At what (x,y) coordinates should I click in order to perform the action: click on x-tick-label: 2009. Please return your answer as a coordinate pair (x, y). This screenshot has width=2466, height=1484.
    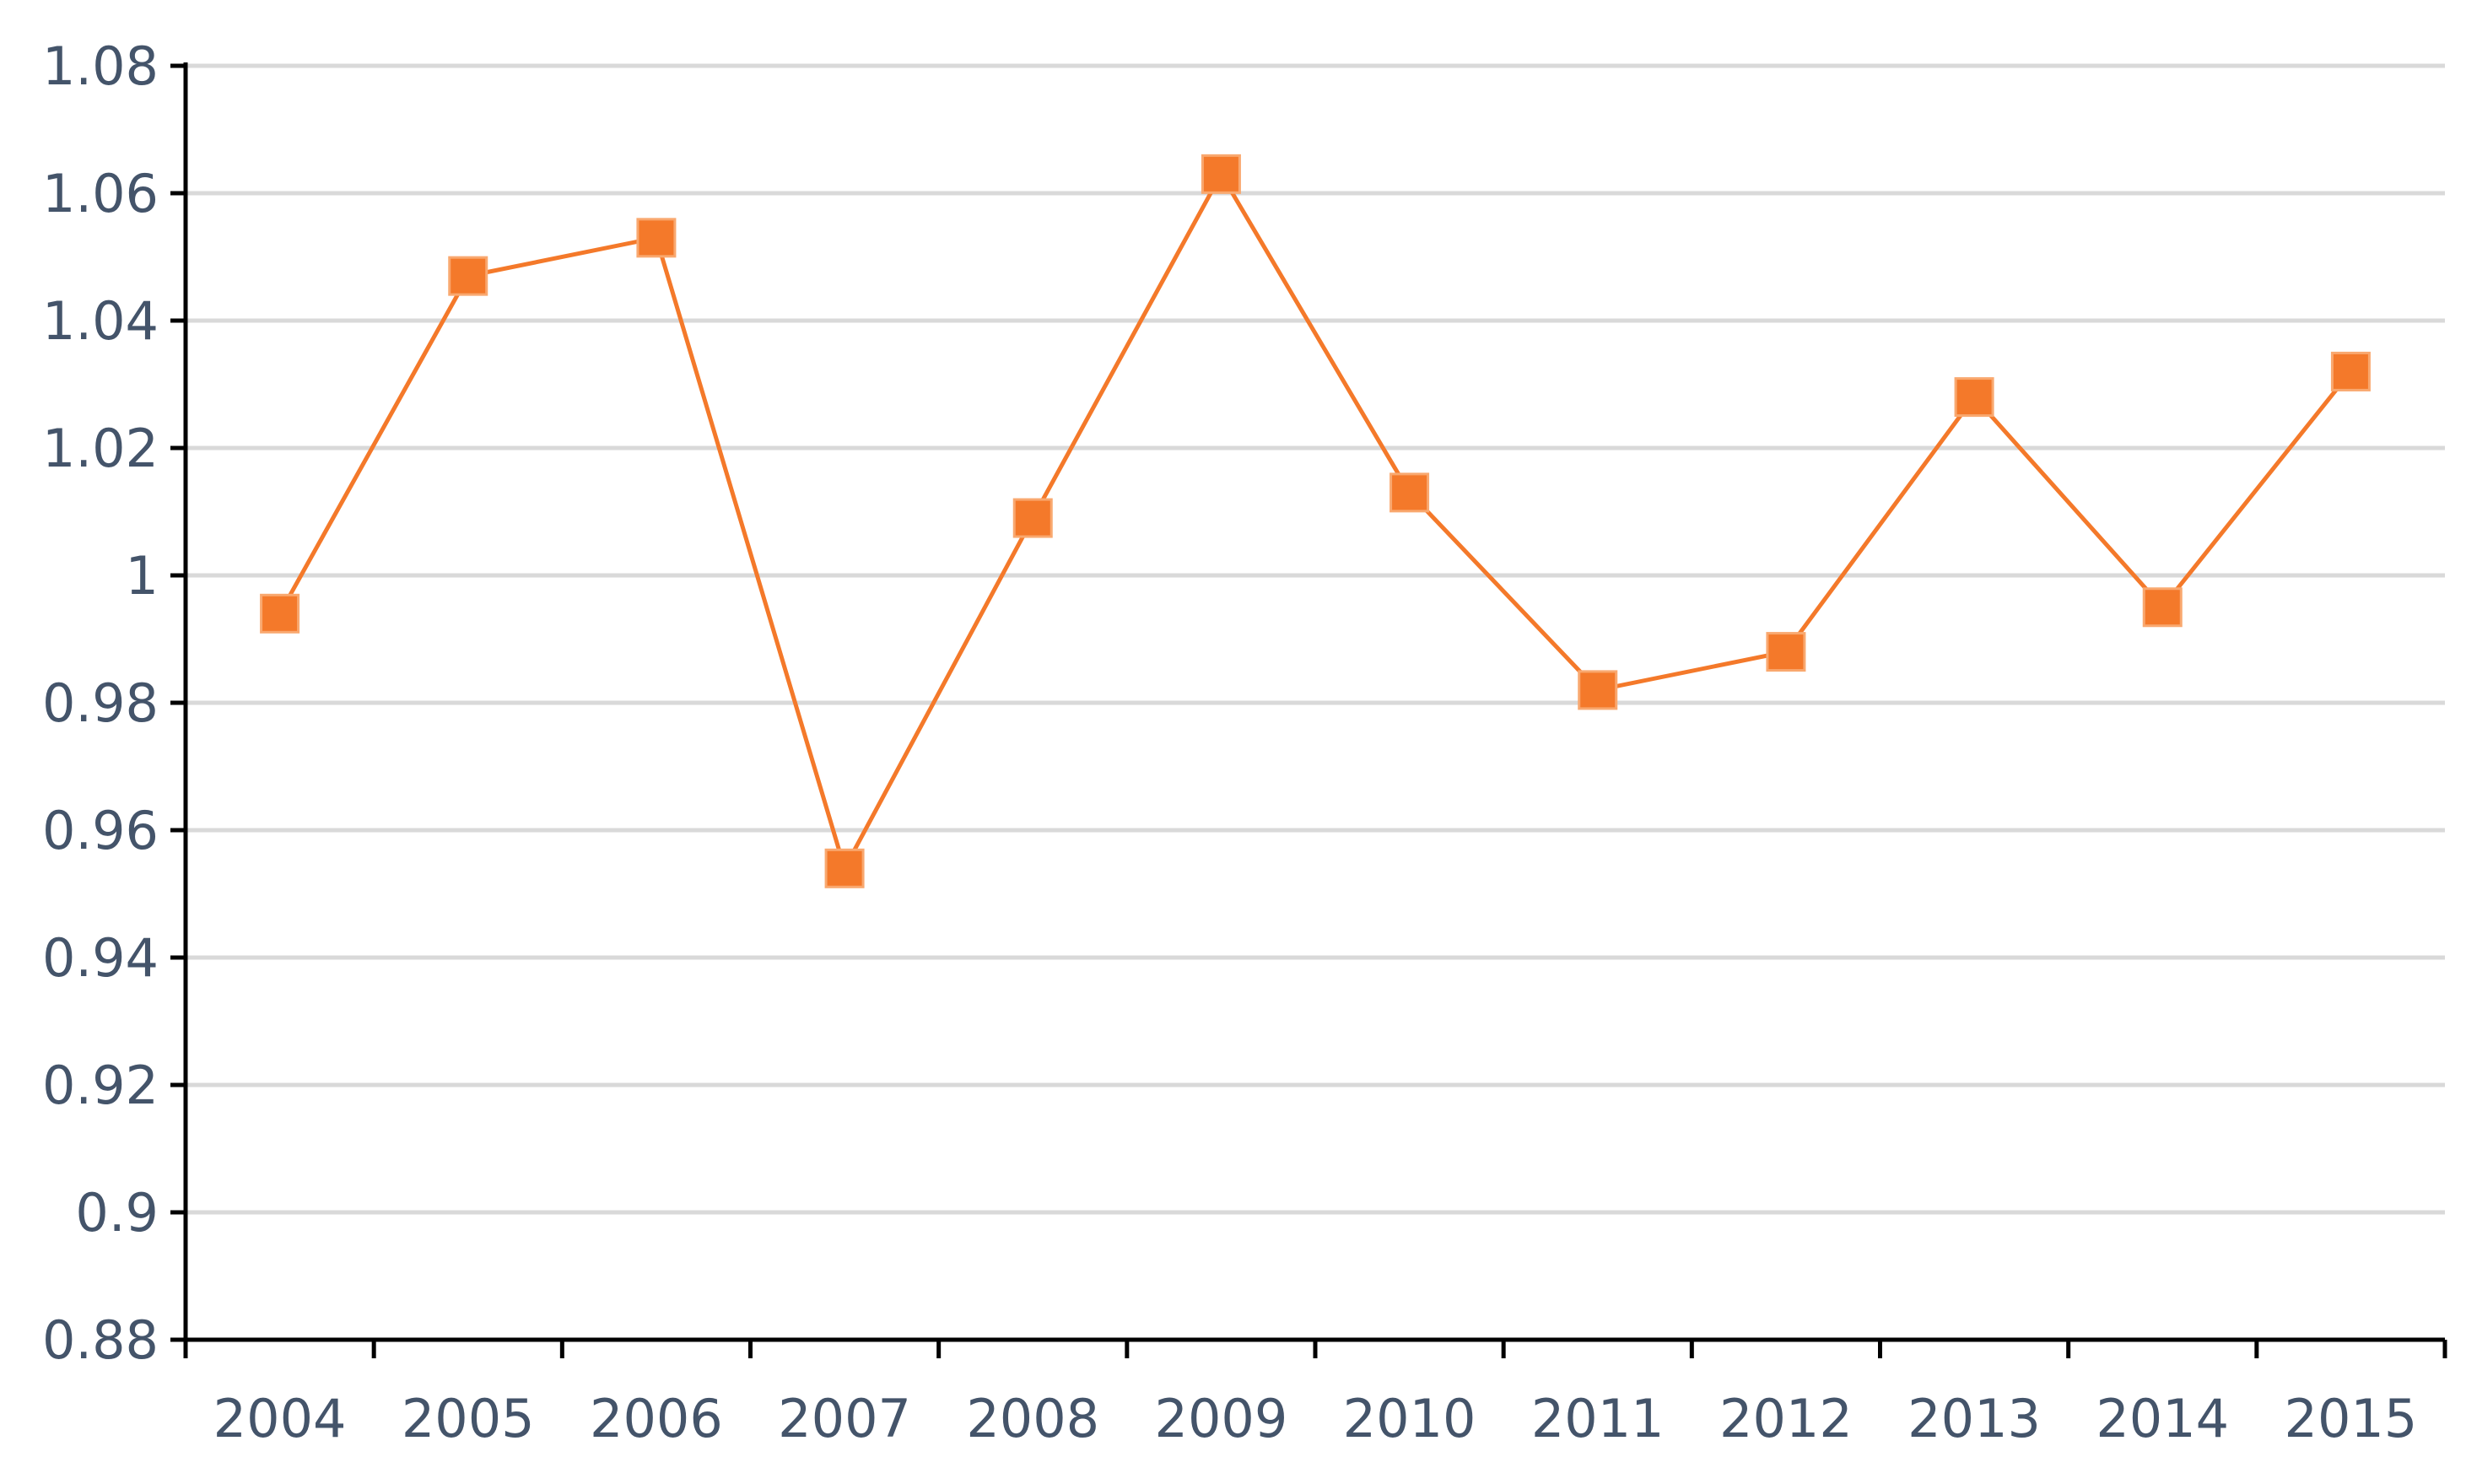
    Looking at the image, I should click on (1221, 1418).